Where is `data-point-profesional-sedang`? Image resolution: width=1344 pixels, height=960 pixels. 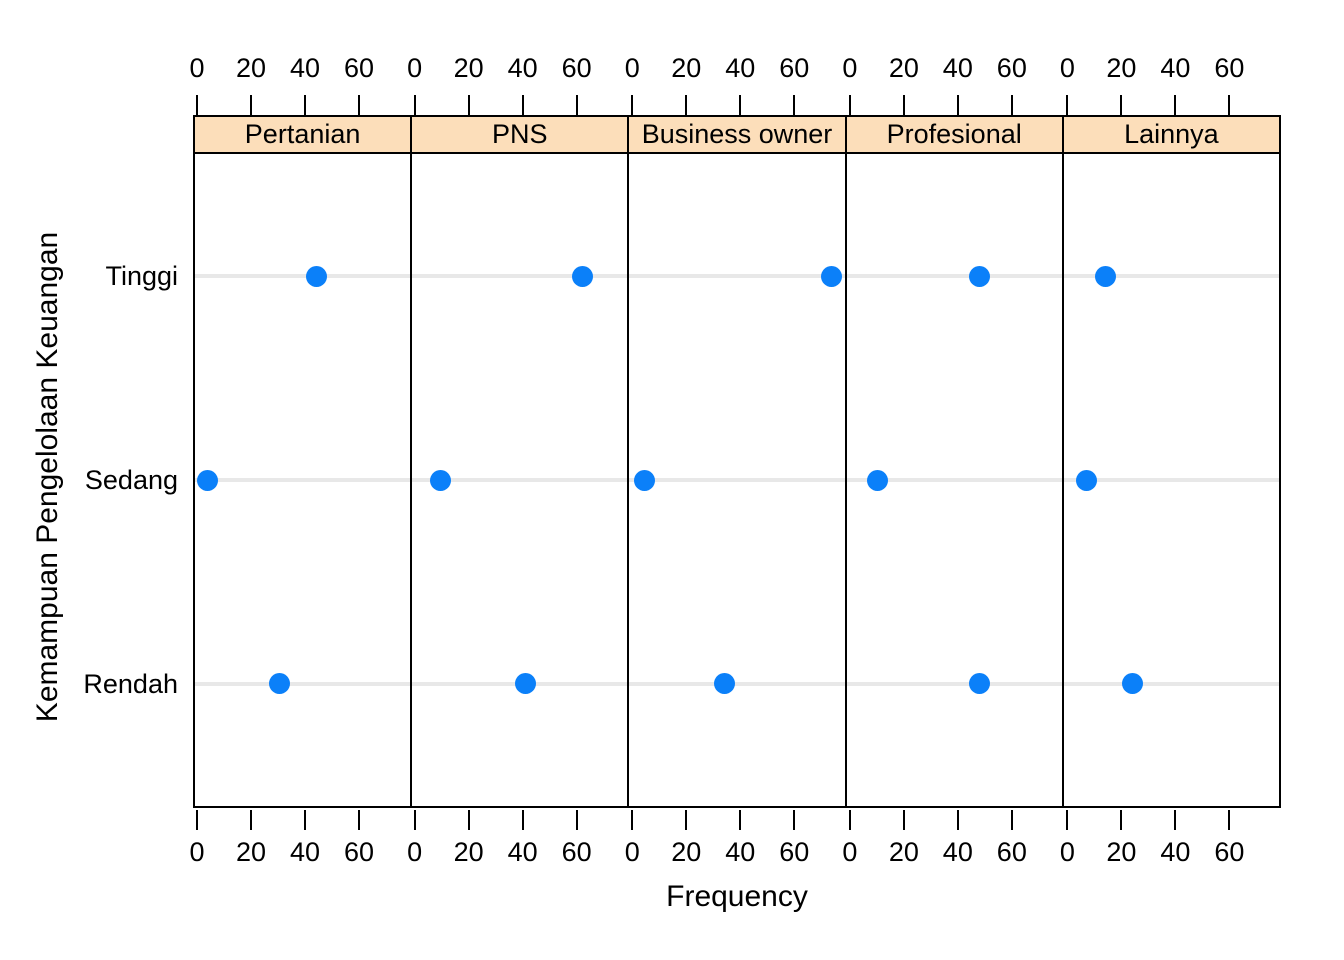 data-point-profesional-sedang is located at coordinates (877, 480).